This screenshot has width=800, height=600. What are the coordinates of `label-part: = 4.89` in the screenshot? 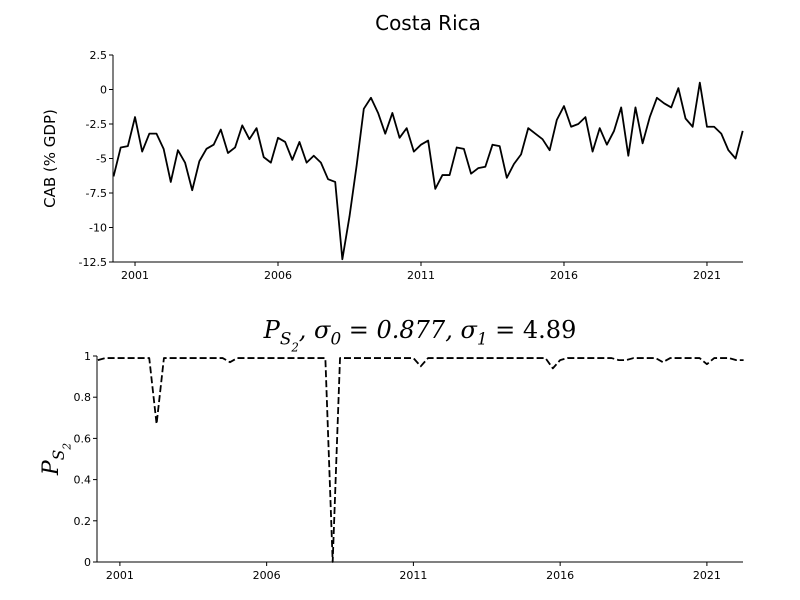 It's located at (532, 330).